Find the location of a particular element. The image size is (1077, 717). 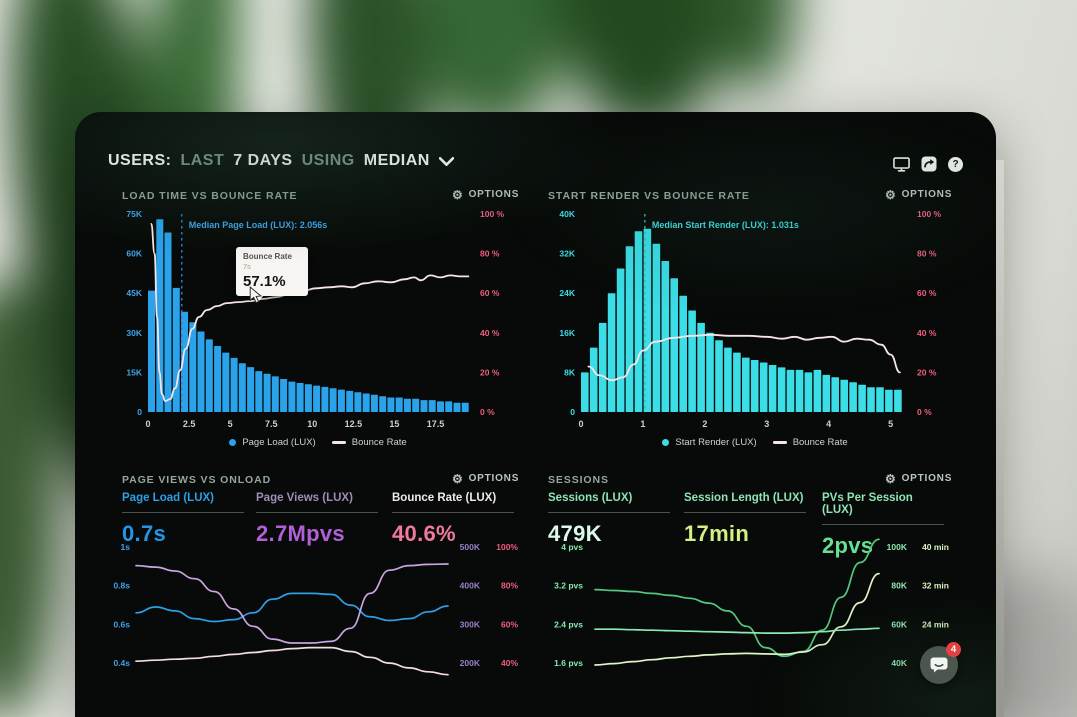

share-icon is located at coordinates (929, 164).